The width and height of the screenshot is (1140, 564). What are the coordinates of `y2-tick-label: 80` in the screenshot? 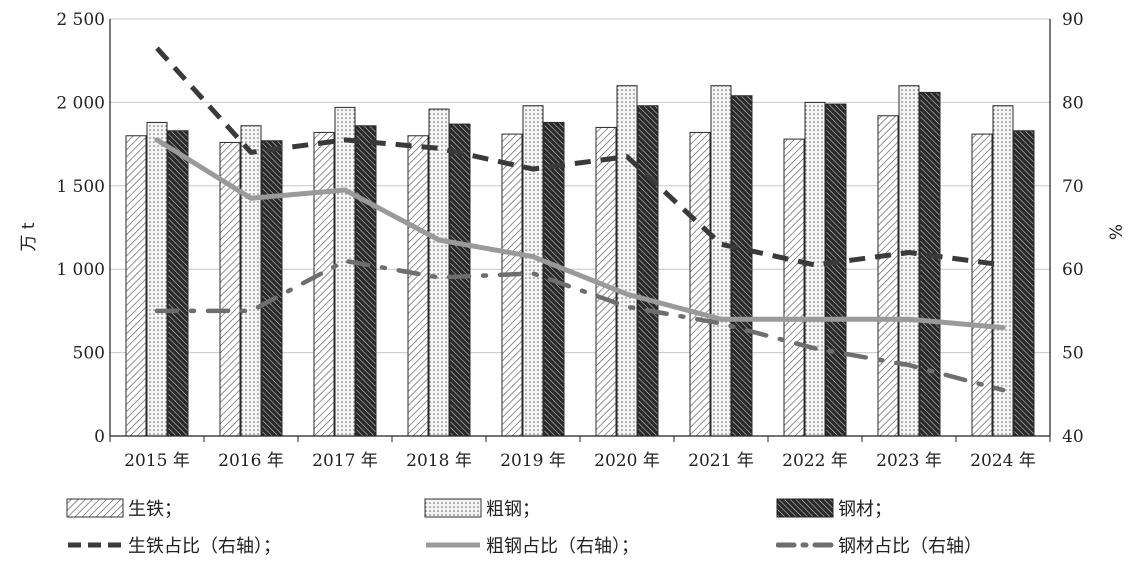 It's located at (1073, 103).